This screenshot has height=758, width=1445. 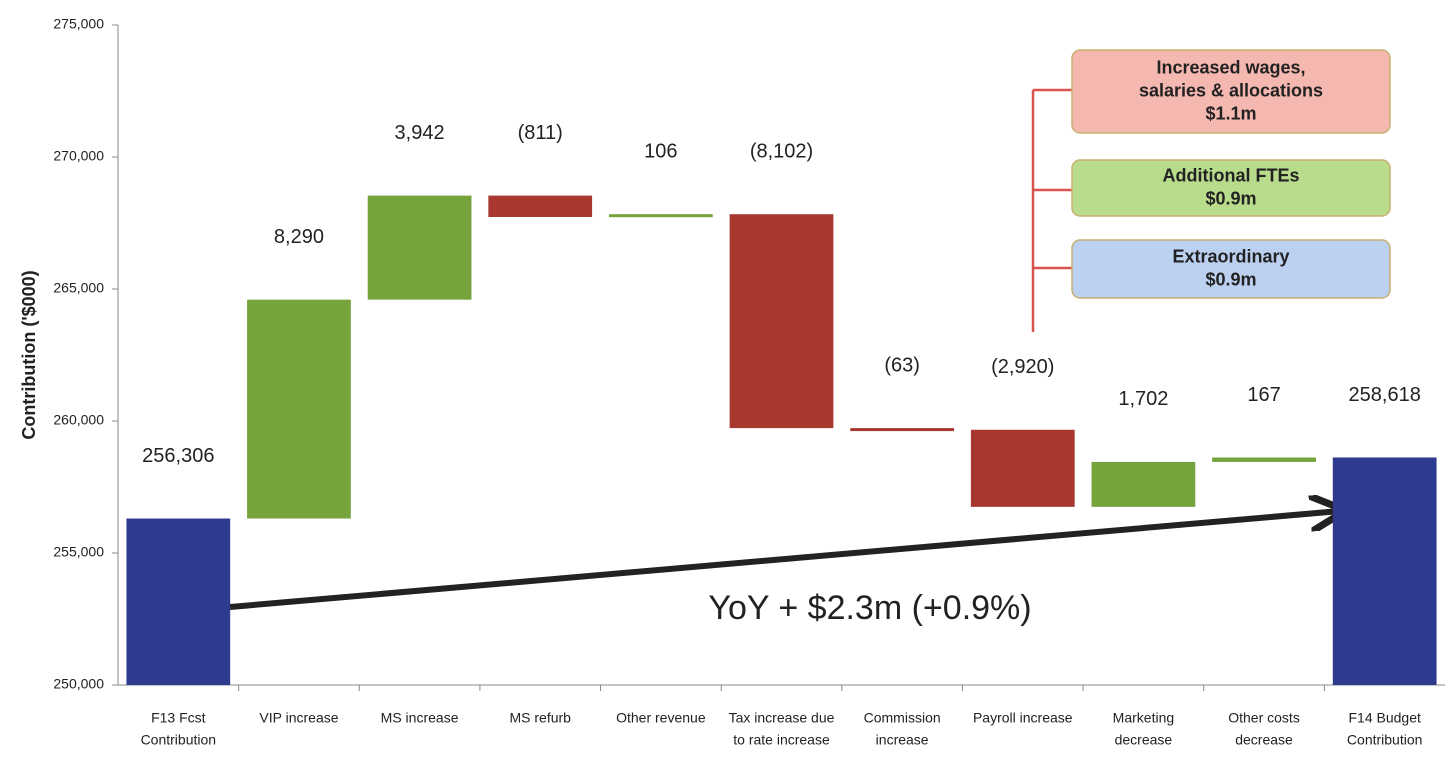 What do you see at coordinates (1023, 718) in the screenshot?
I see `x-tick-label: Payroll increase` at bounding box center [1023, 718].